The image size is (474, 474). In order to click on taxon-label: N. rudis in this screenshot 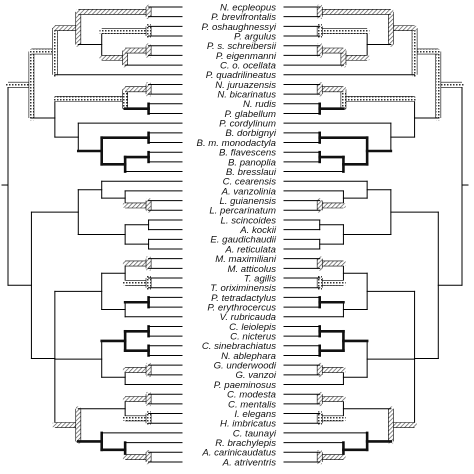, I will do `click(259, 104)`.